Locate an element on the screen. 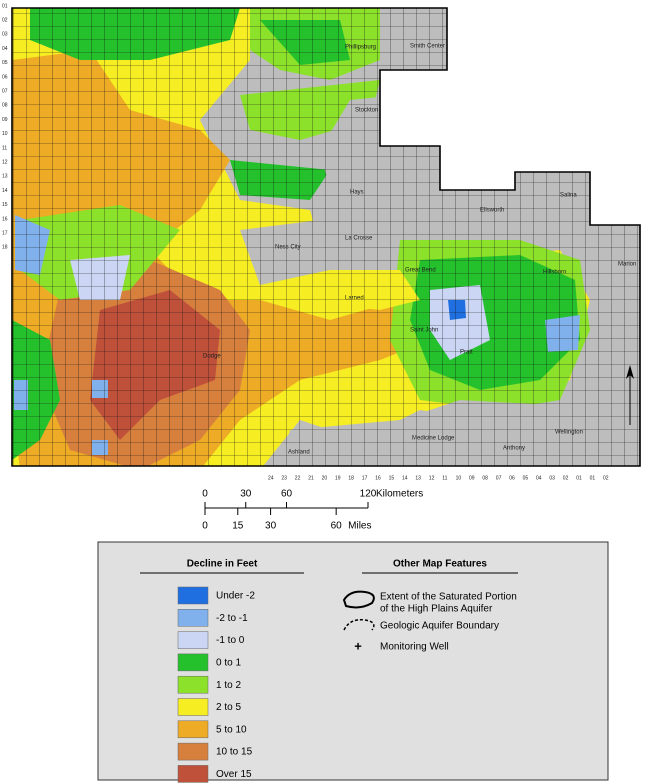 This screenshot has height=783, width=650. range-label: 15 is located at coordinates (392, 478).